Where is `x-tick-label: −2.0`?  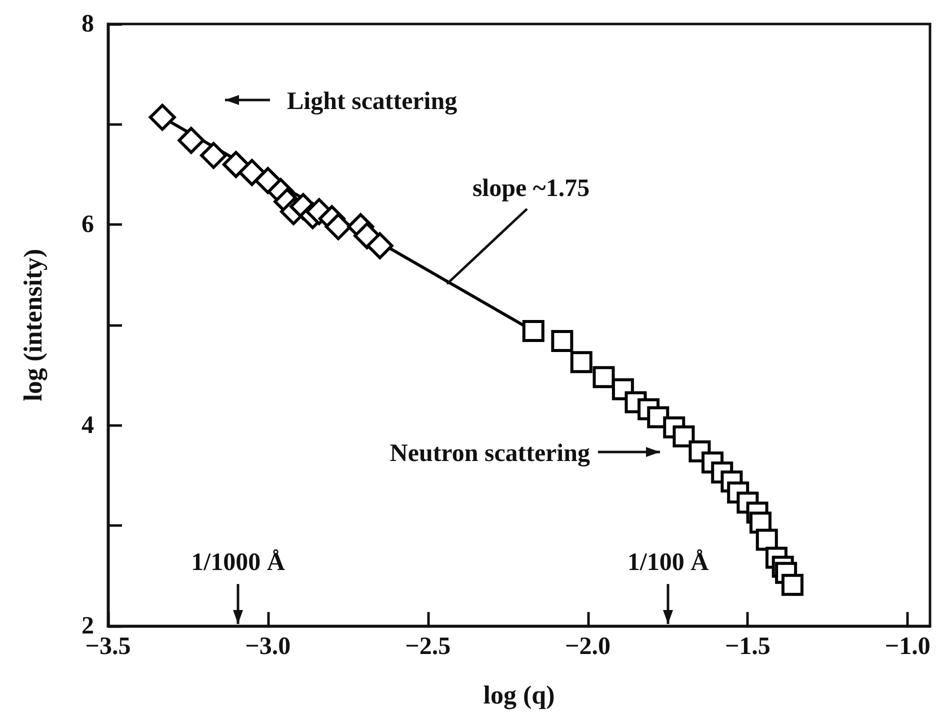 x-tick-label: −2.0 is located at coordinates (588, 646).